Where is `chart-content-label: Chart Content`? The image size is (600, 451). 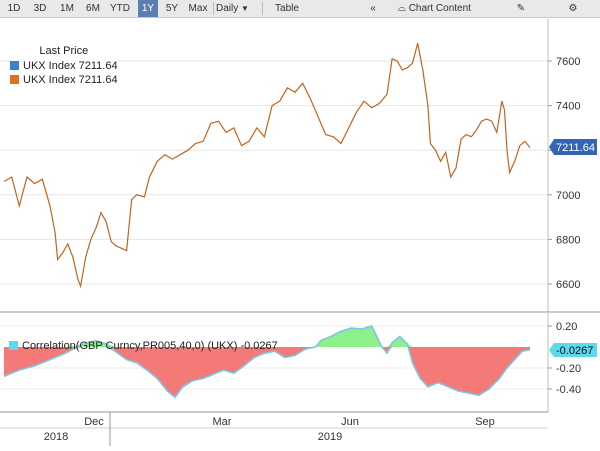 chart-content-label: Chart Content is located at coordinates (439, 8).